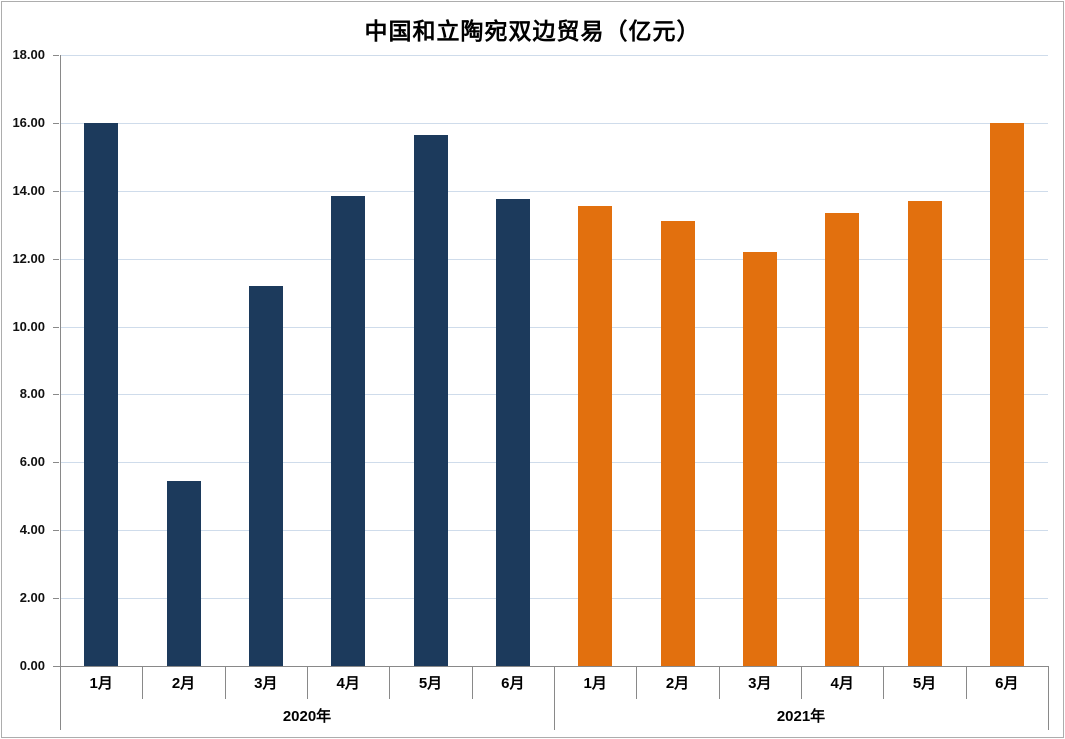 The image size is (1065, 739). Describe the element at coordinates (56, 123) in the screenshot. I see `y-axis-tick-16.00` at that location.